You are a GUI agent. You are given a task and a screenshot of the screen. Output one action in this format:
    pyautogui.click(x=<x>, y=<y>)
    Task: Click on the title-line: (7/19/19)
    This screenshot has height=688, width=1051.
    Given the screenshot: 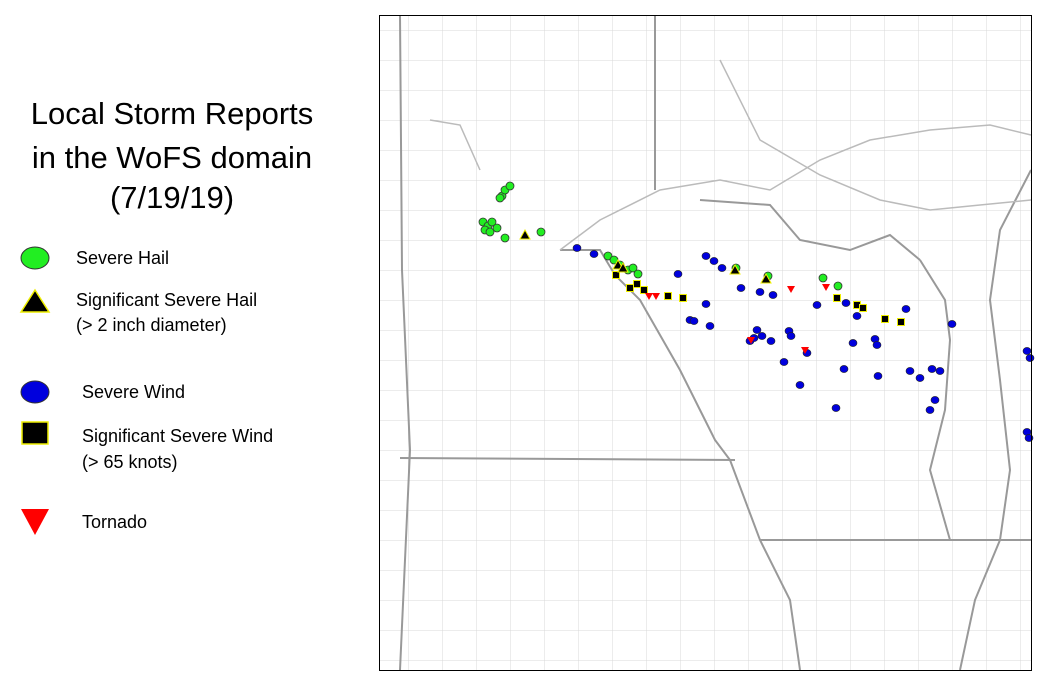 What is the action you would take?
    pyautogui.click(x=172, y=197)
    